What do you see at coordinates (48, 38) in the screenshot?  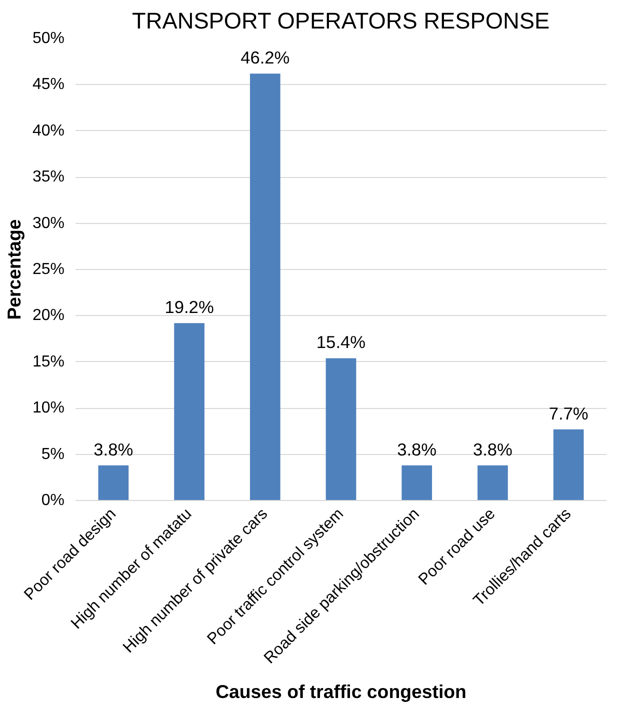 I see `y-tick-label: 50%` at bounding box center [48, 38].